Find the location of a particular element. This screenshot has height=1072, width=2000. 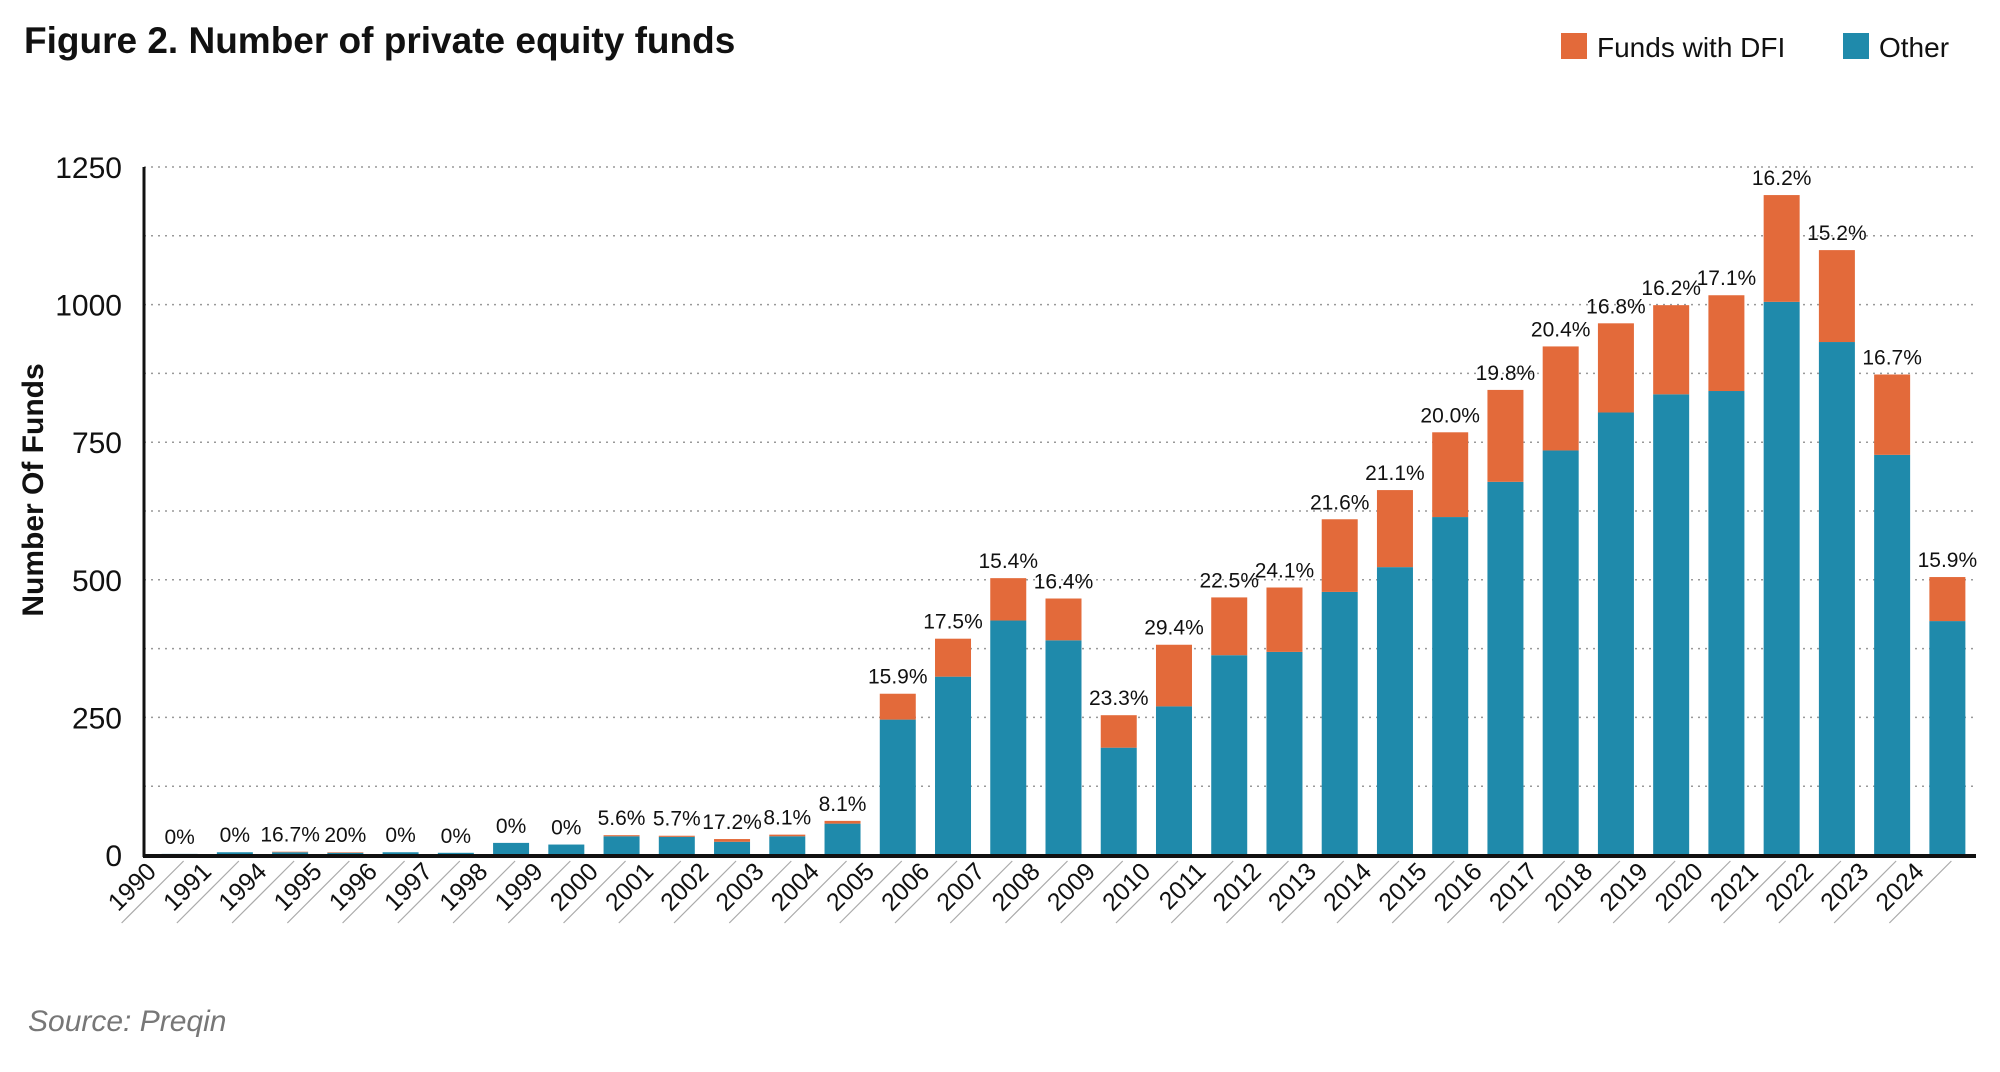

data-label: 17.2% is located at coordinates (732, 822).